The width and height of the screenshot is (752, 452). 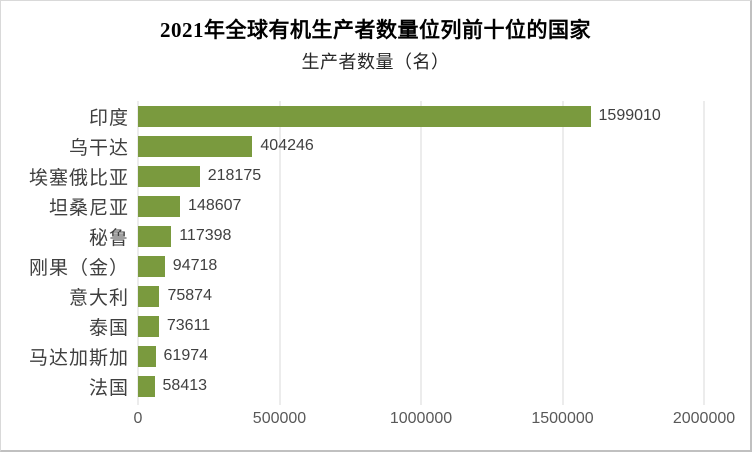 What do you see at coordinates (375, 62) in the screenshot?
I see `chart-subtitle: 生产者数量（名）` at bounding box center [375, 62].